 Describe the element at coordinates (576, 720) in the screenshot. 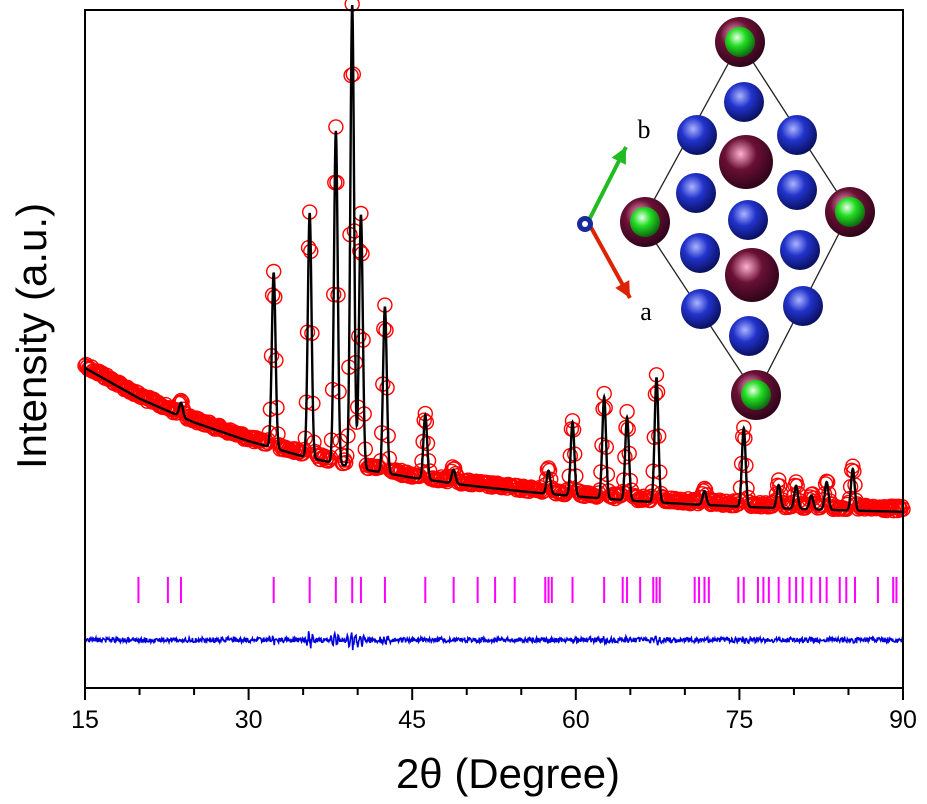

I see `x-tick-label: 60` at that location.